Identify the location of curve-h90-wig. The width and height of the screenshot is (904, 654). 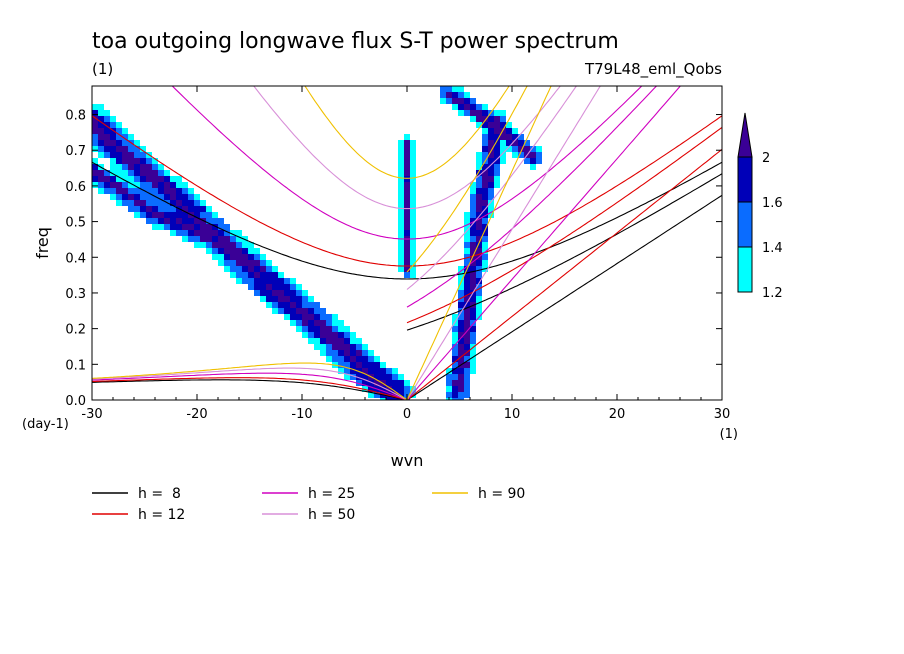
(407, 132).